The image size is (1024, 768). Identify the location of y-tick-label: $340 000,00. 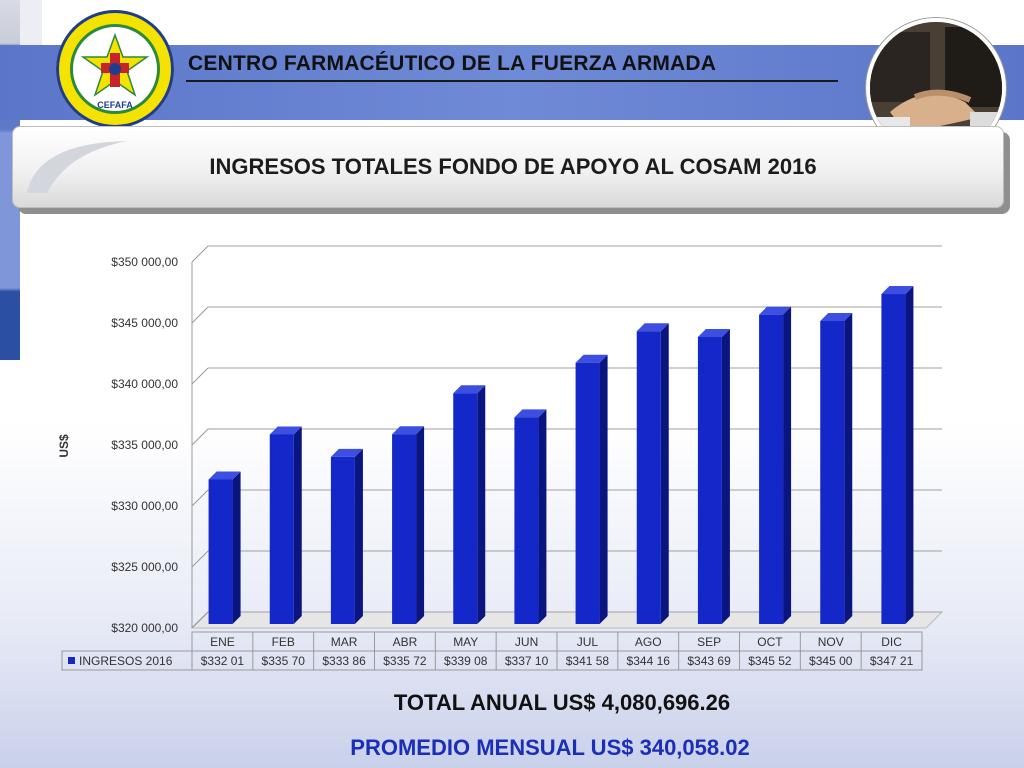
(144, 384).